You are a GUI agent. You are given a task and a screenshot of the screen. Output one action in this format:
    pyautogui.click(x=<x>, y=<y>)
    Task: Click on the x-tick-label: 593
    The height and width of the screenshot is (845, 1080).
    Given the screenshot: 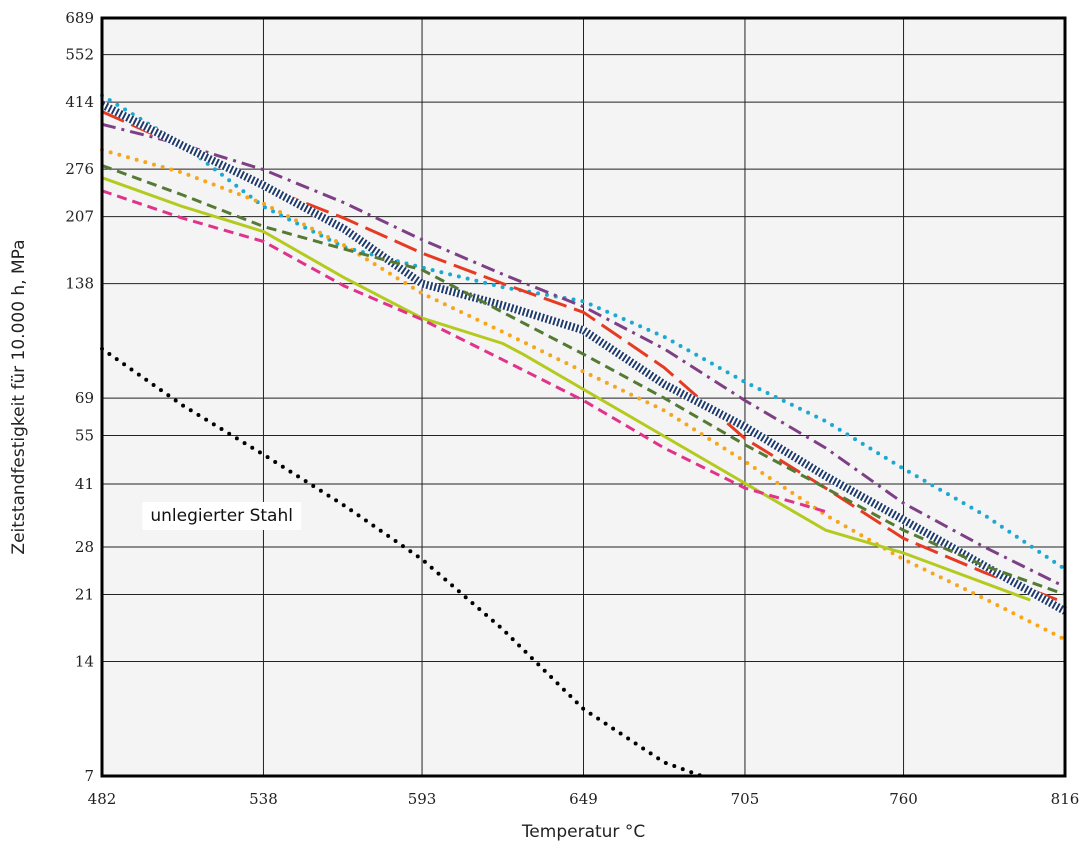 What is the action you would take?
    pyautogui.click(x=422, y=799)
    